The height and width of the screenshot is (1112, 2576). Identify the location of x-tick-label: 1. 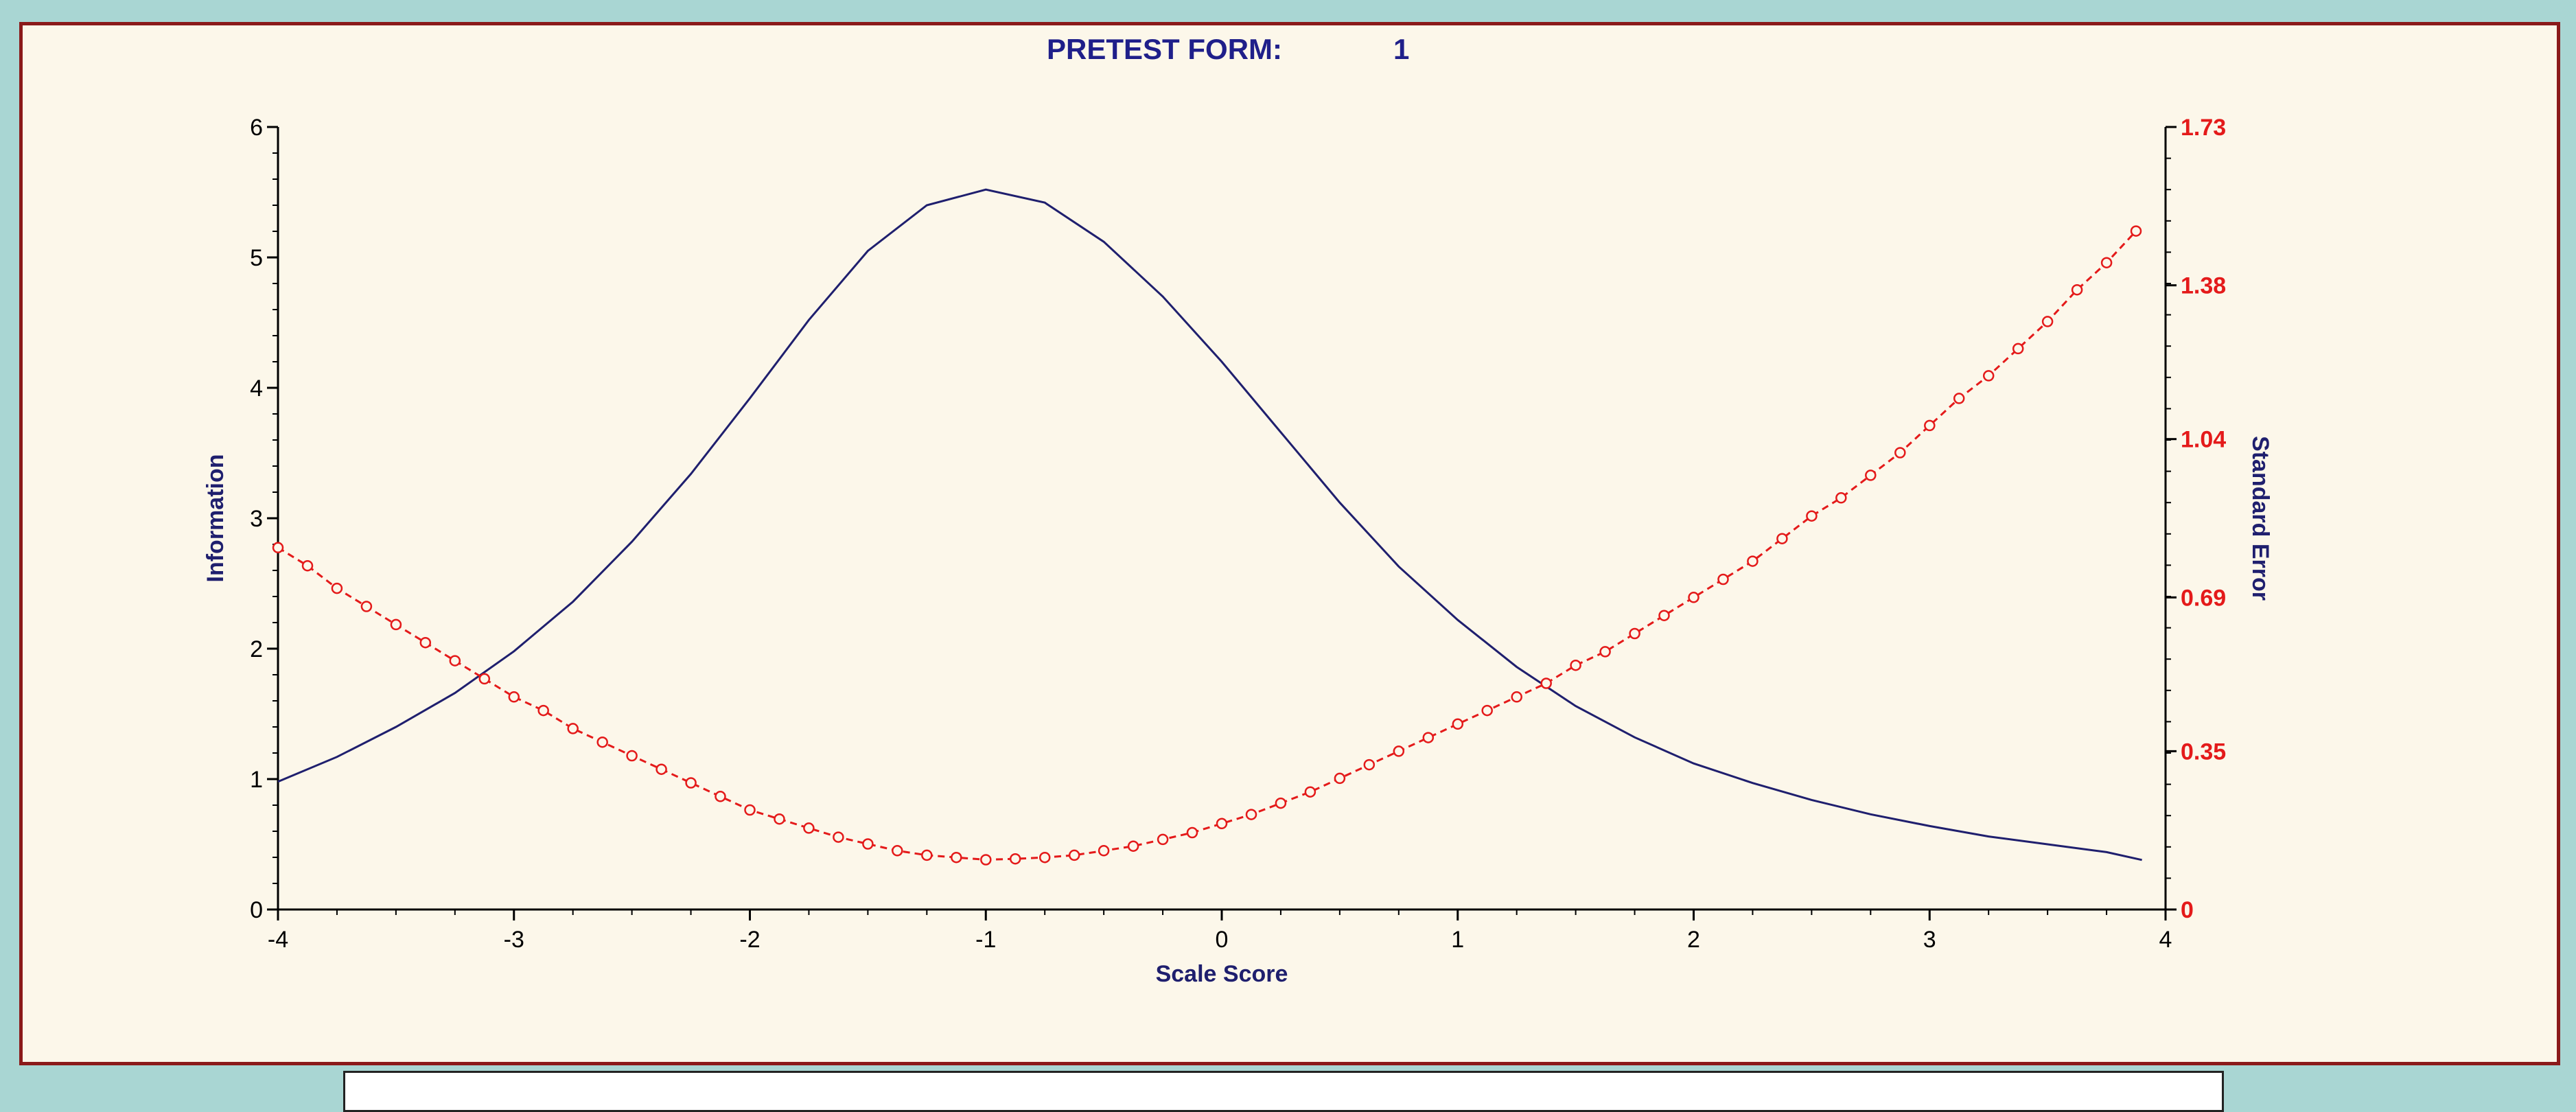
(1457, 940).